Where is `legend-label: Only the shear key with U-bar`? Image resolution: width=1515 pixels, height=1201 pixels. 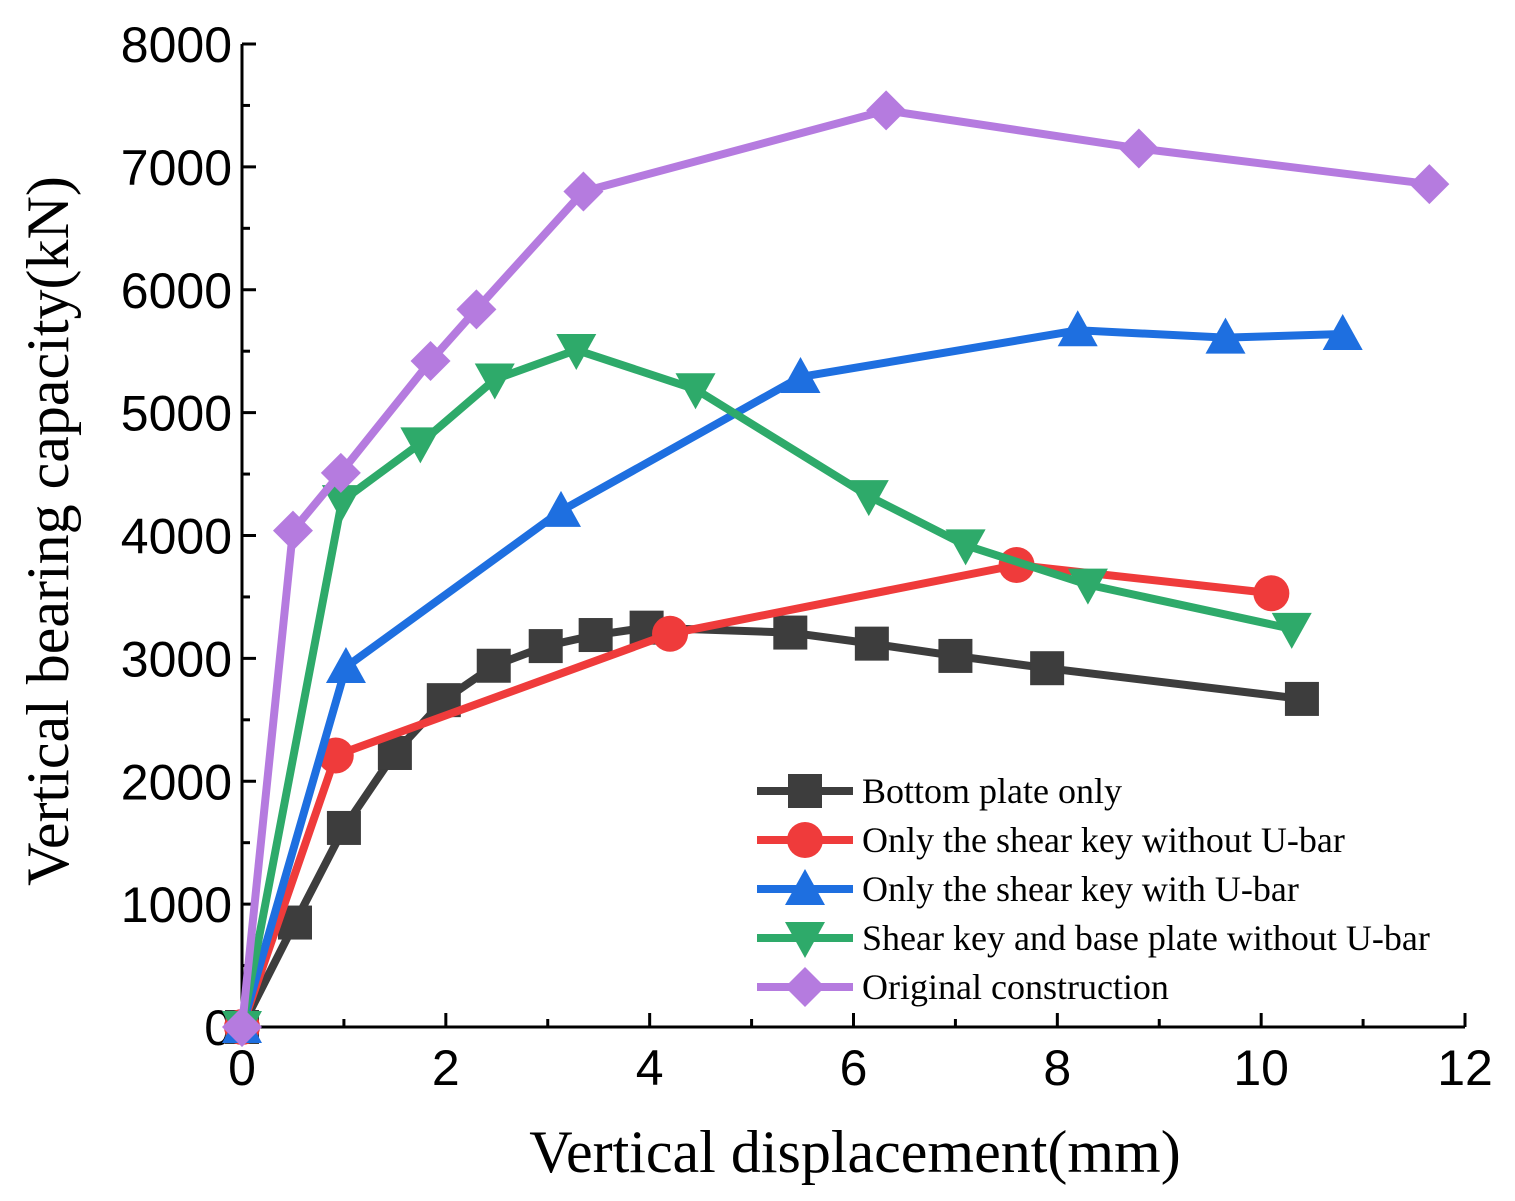
legend-label: Only the shear key with U-bar is located at coordinates (1080, 889).